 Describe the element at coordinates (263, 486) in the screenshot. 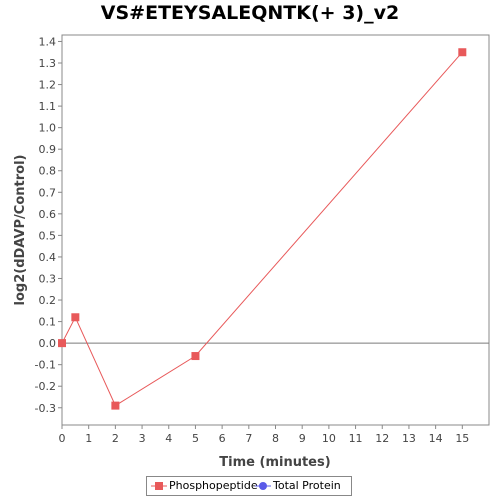

I see `circle-marker-icon` at that location.